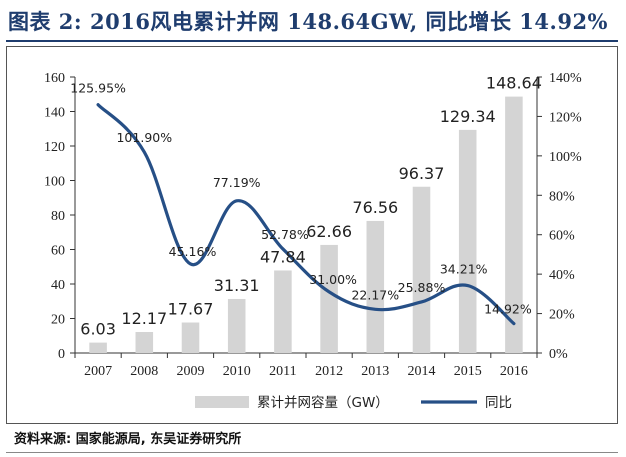 The height and width of the screenshot is (457, 626). What do you see at coordinates (514, 83) in the screenshot?
I see `bar-data-label: 148.64` at bounding box center [514, 83].